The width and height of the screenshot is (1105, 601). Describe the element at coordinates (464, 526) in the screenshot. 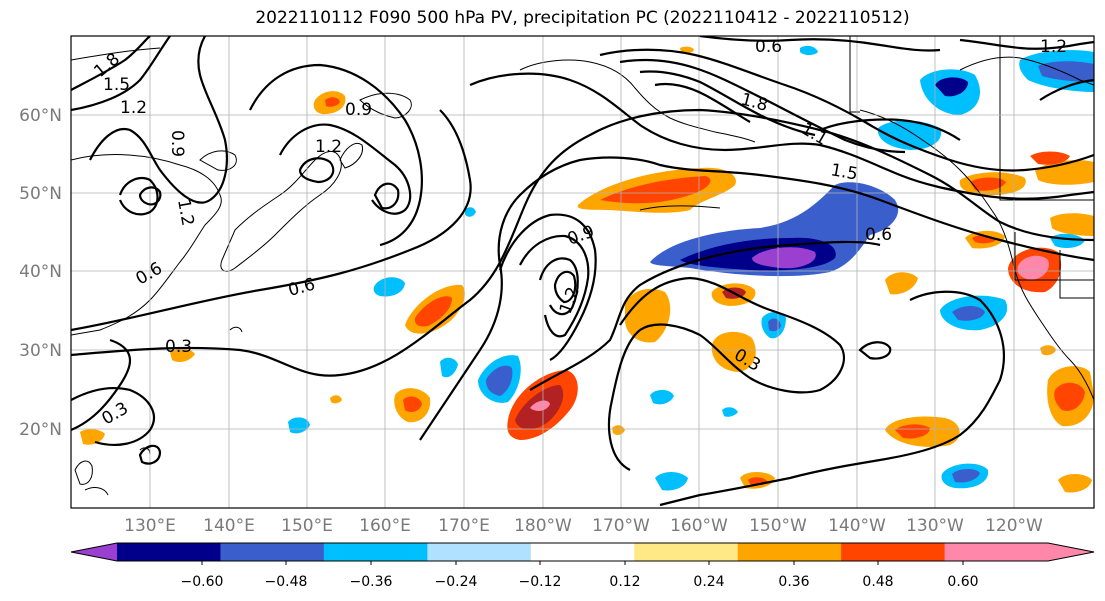

I see `lon-label-170e: 170°E` at that location.